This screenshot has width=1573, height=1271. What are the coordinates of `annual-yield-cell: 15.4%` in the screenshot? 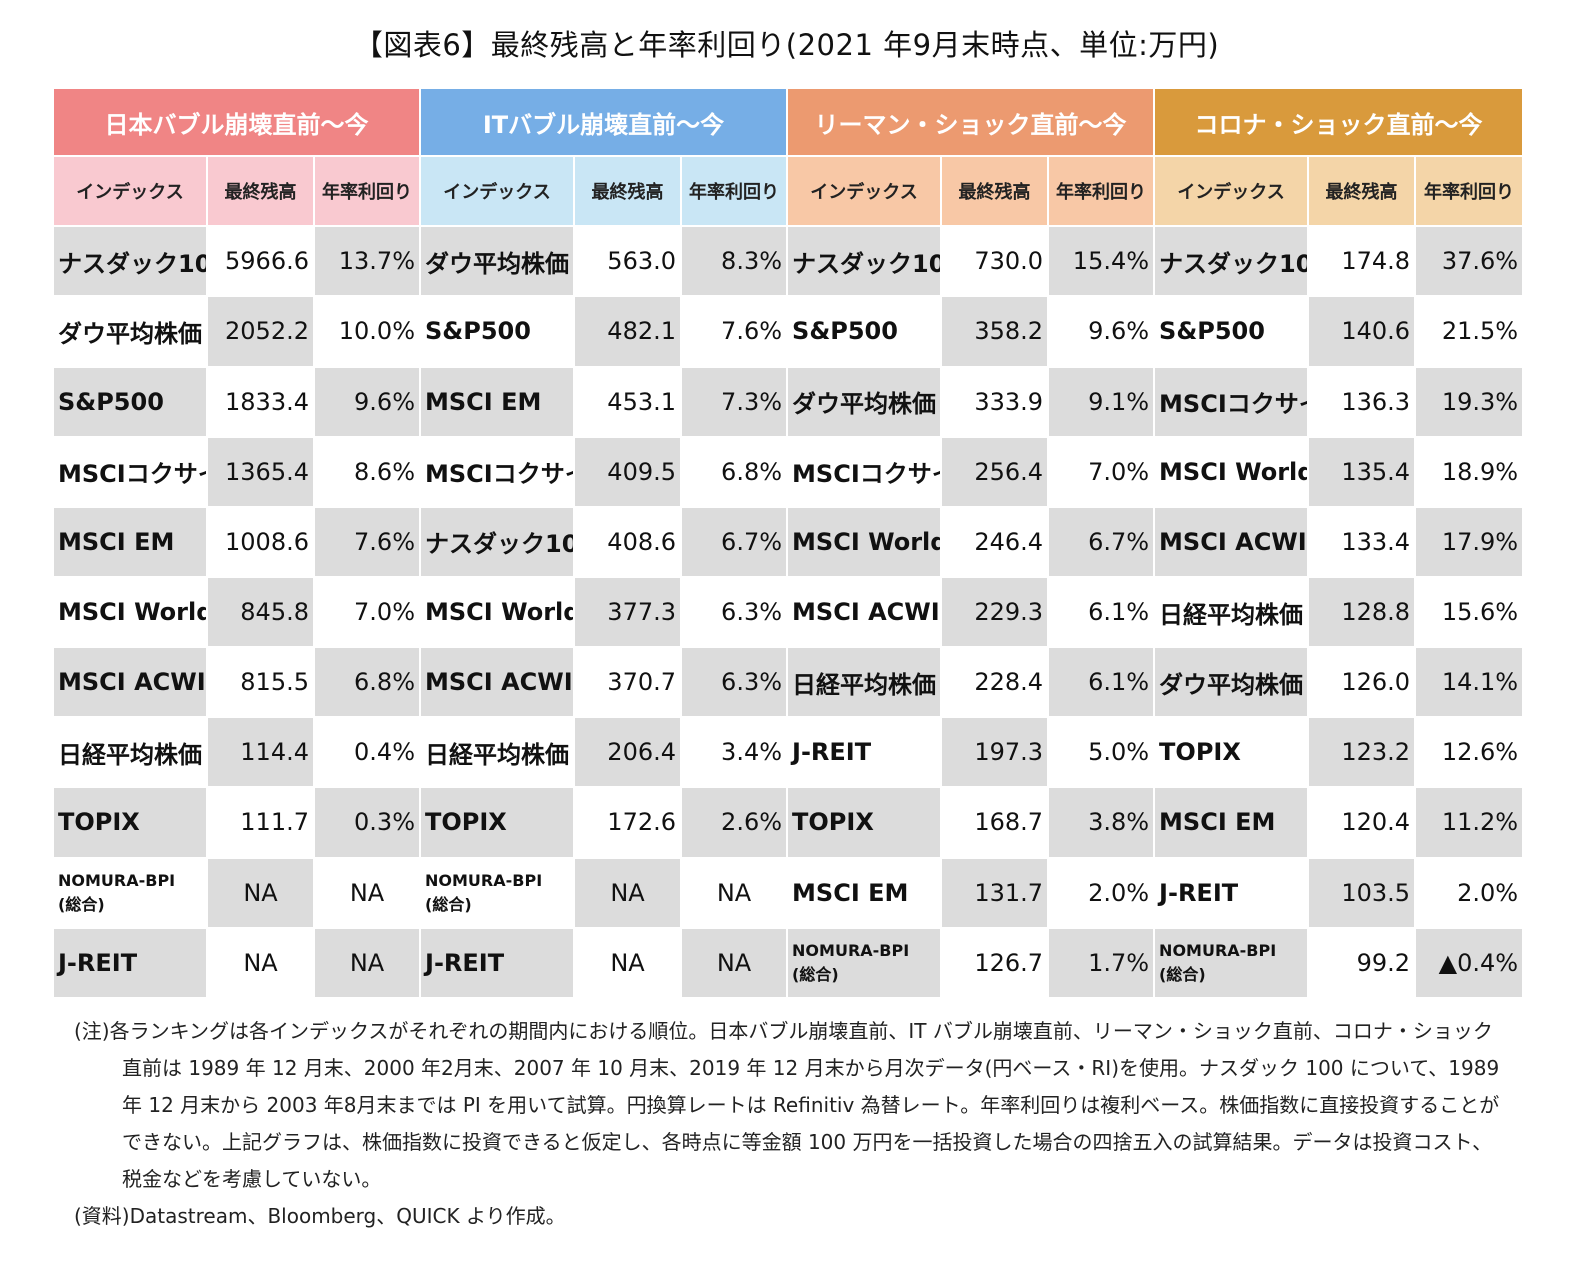 It's located at (1101, 261).